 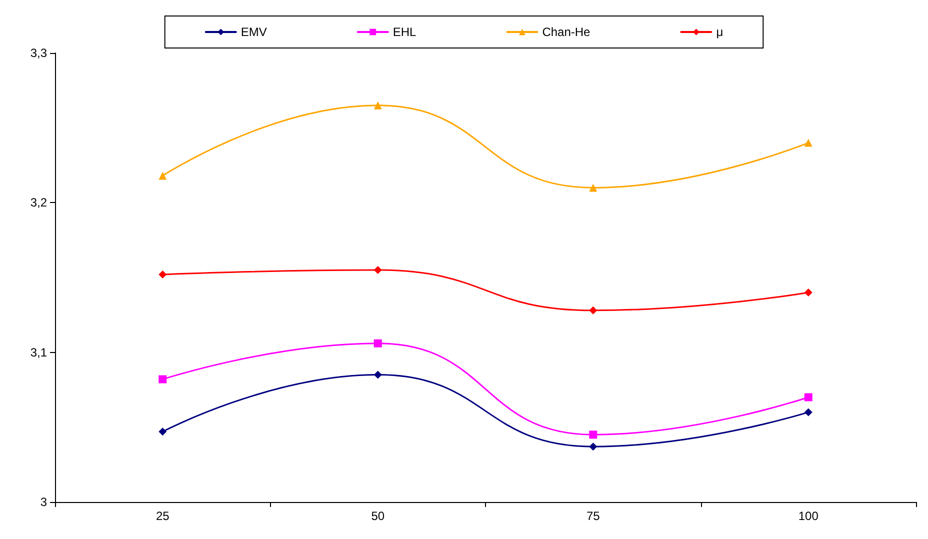 What do you see at coordinates (566, 32) in the screenshot?
I see `legend-label: Chan-He` at bounding box center [566, 32].